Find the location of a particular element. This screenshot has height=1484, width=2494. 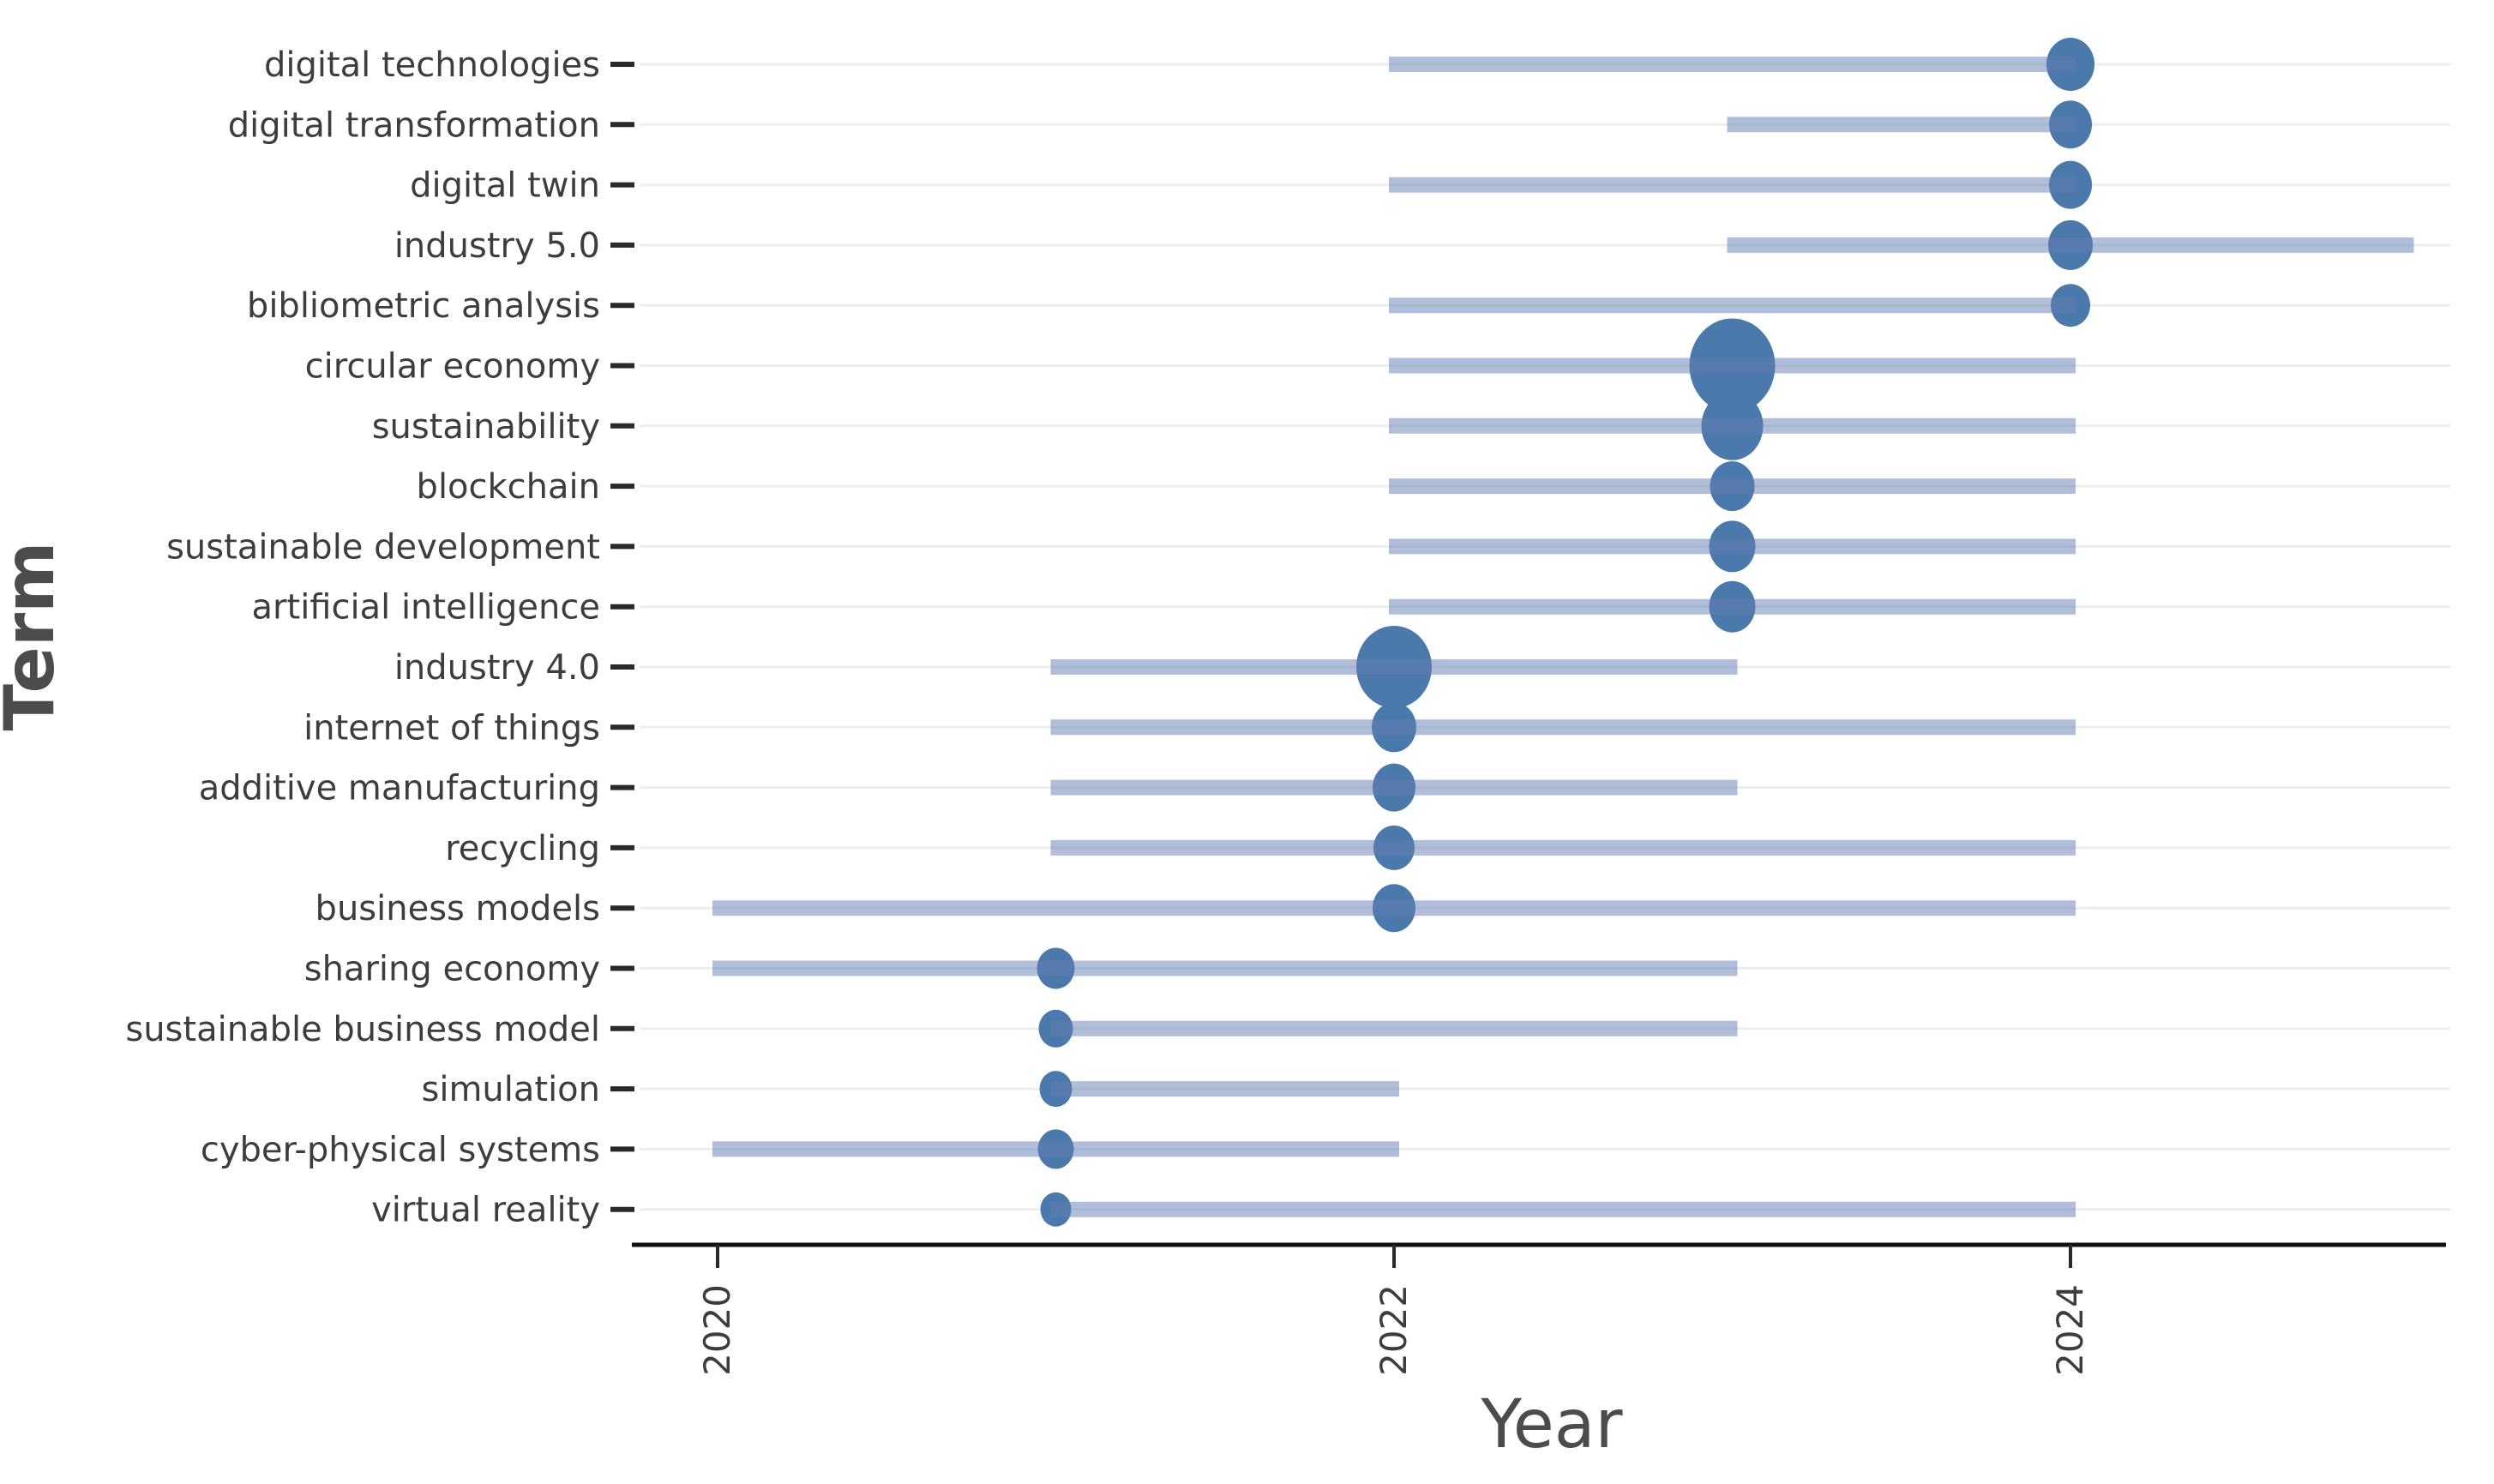

y-tick-label: digital transformation is located at coordinates (414, 125).